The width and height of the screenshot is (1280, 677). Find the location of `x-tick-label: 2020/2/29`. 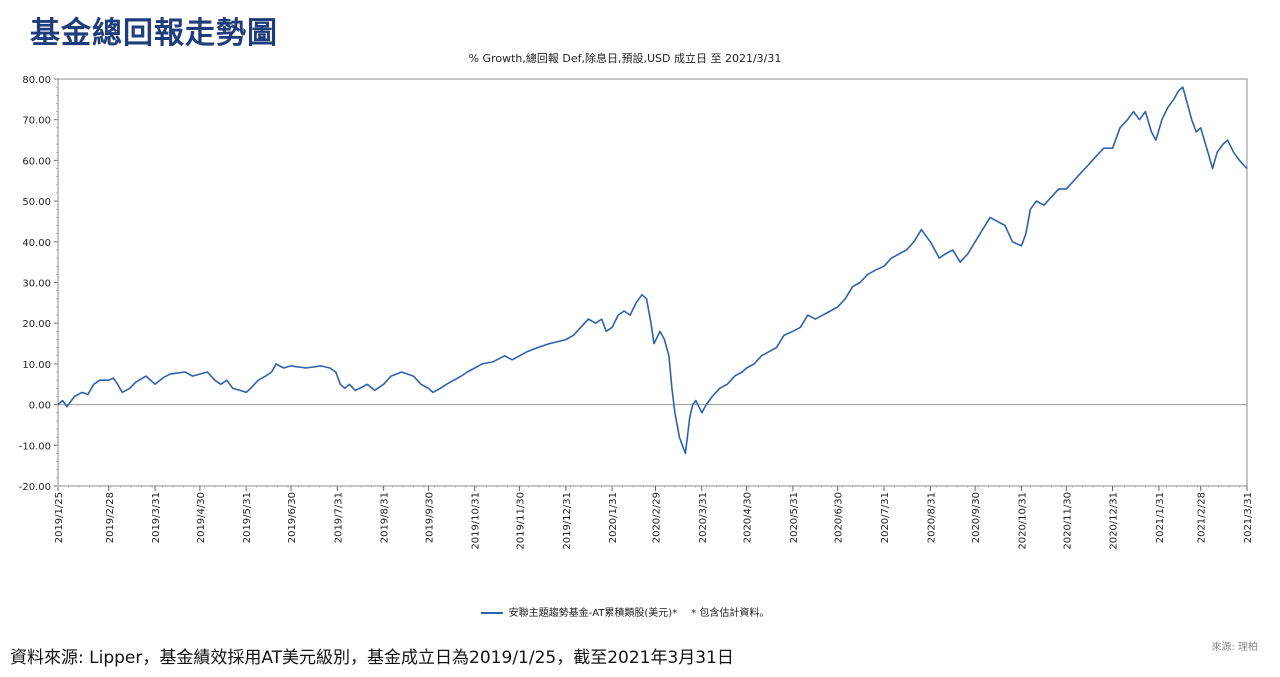

x-tick-label: 2020/2/29 is located at coordinates (656, 517).